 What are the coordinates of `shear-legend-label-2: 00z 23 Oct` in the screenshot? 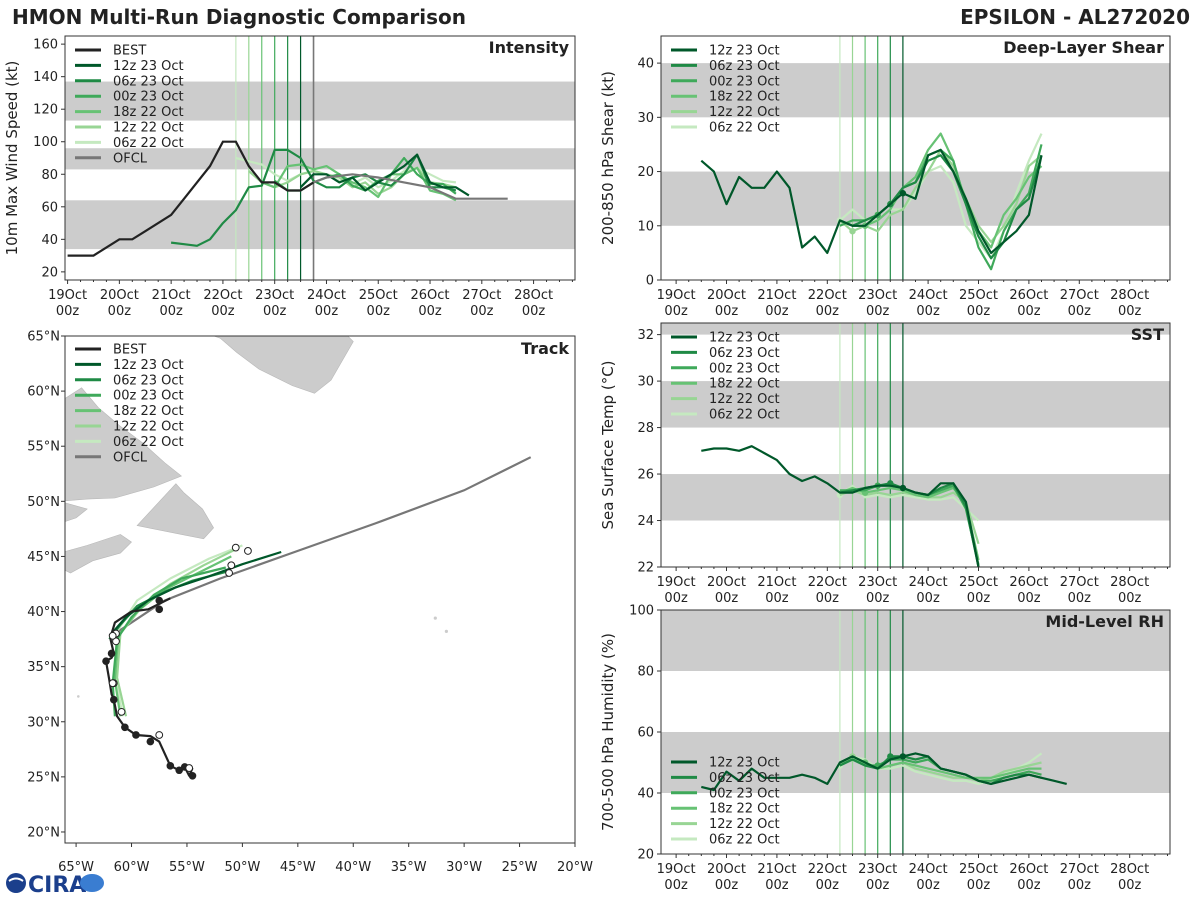 It's located at (744, 81).